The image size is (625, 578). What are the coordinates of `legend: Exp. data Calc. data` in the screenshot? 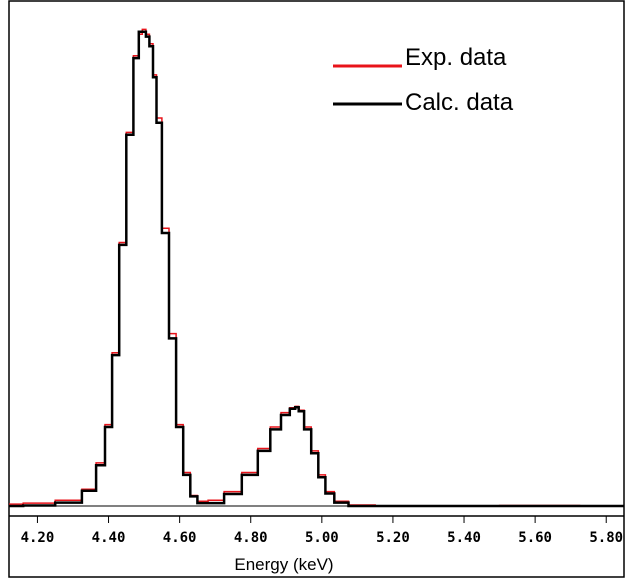 It's located at (423, 80).